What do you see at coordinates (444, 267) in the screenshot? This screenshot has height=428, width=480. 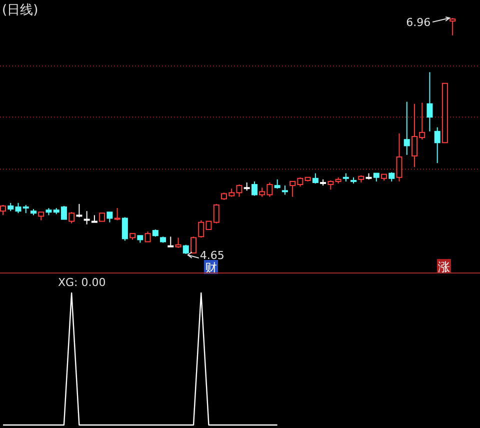 I see `text: 涨` at bounding box center [444, 267].